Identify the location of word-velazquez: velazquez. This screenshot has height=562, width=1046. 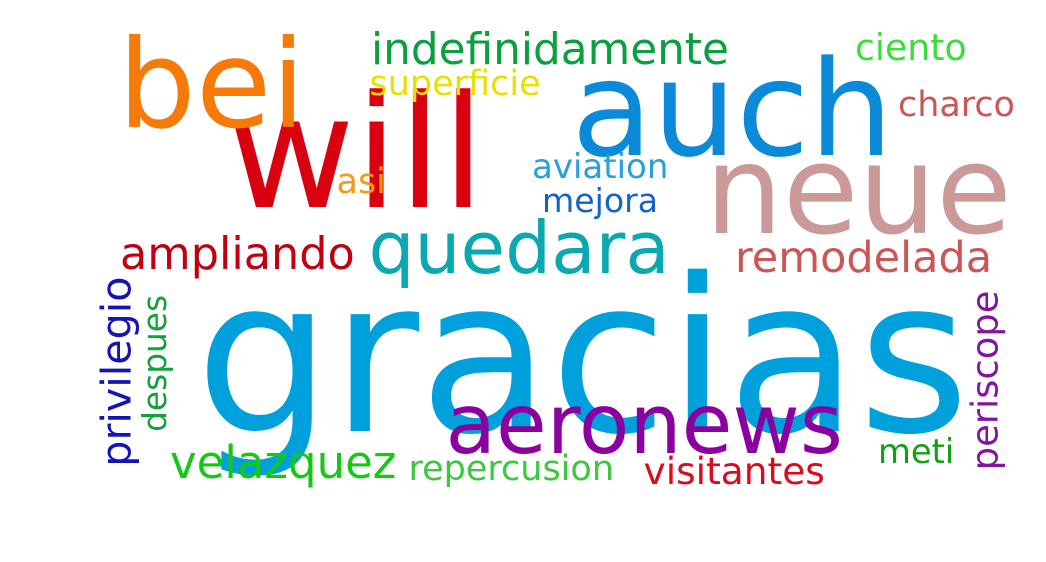
(283, 462).